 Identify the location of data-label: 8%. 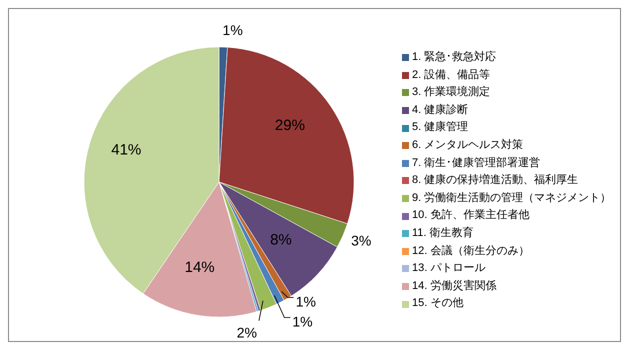
(281, 239).